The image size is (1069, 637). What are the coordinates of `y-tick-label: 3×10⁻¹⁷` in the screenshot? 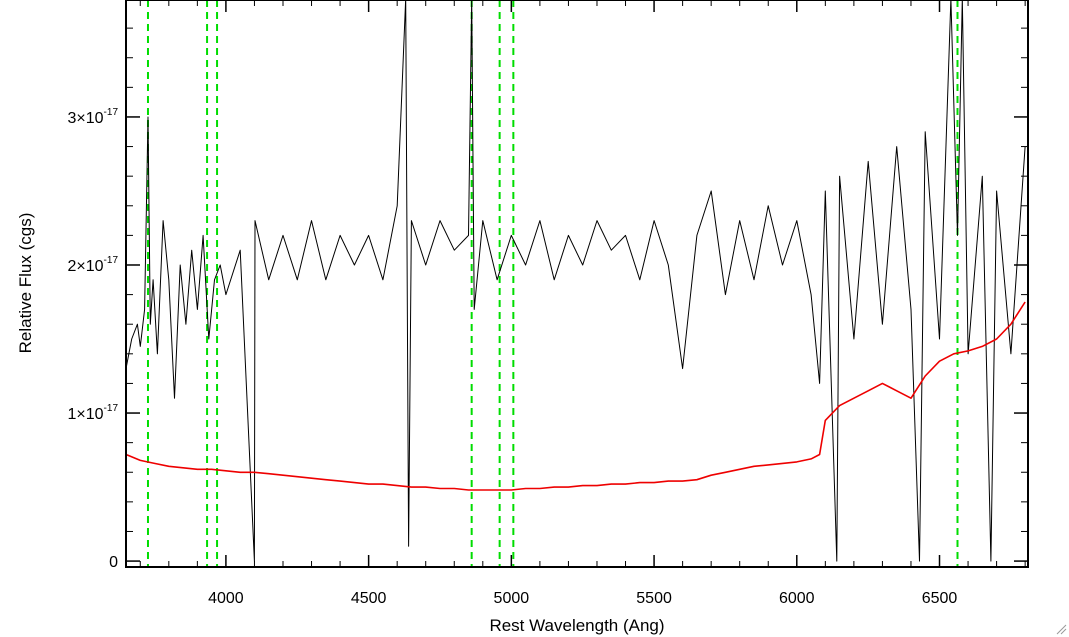 It's located at (93, 117).